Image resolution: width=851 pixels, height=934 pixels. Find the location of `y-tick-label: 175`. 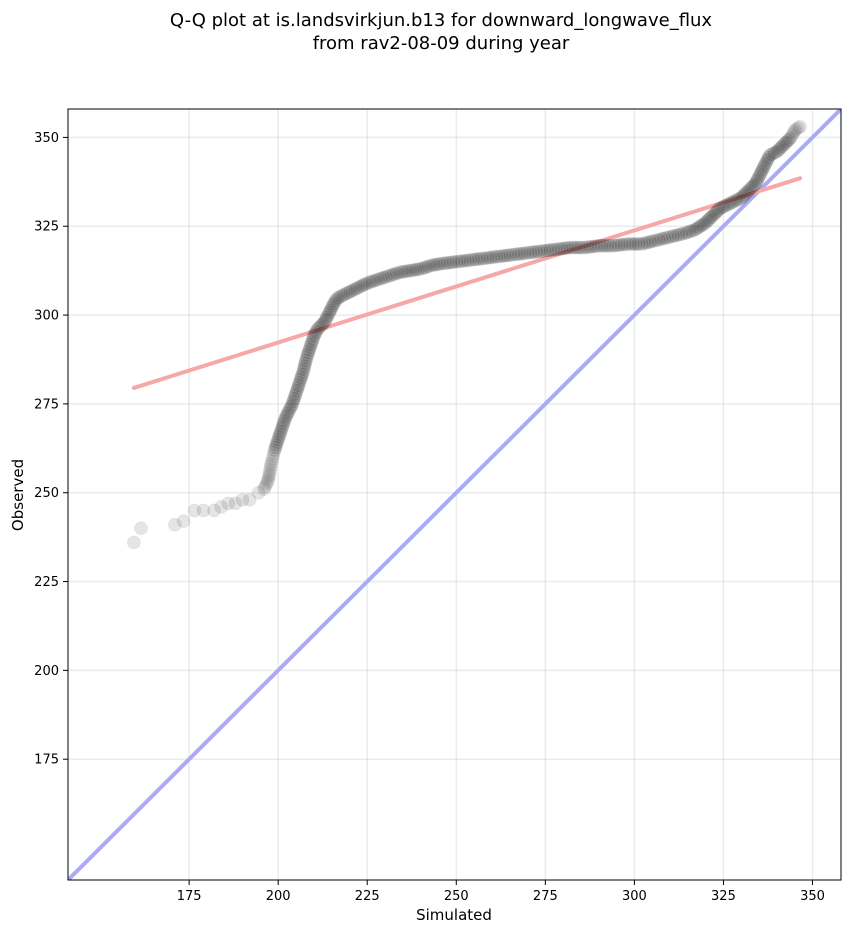

y-tick-label: 175 is located at coordinates (46, 760).